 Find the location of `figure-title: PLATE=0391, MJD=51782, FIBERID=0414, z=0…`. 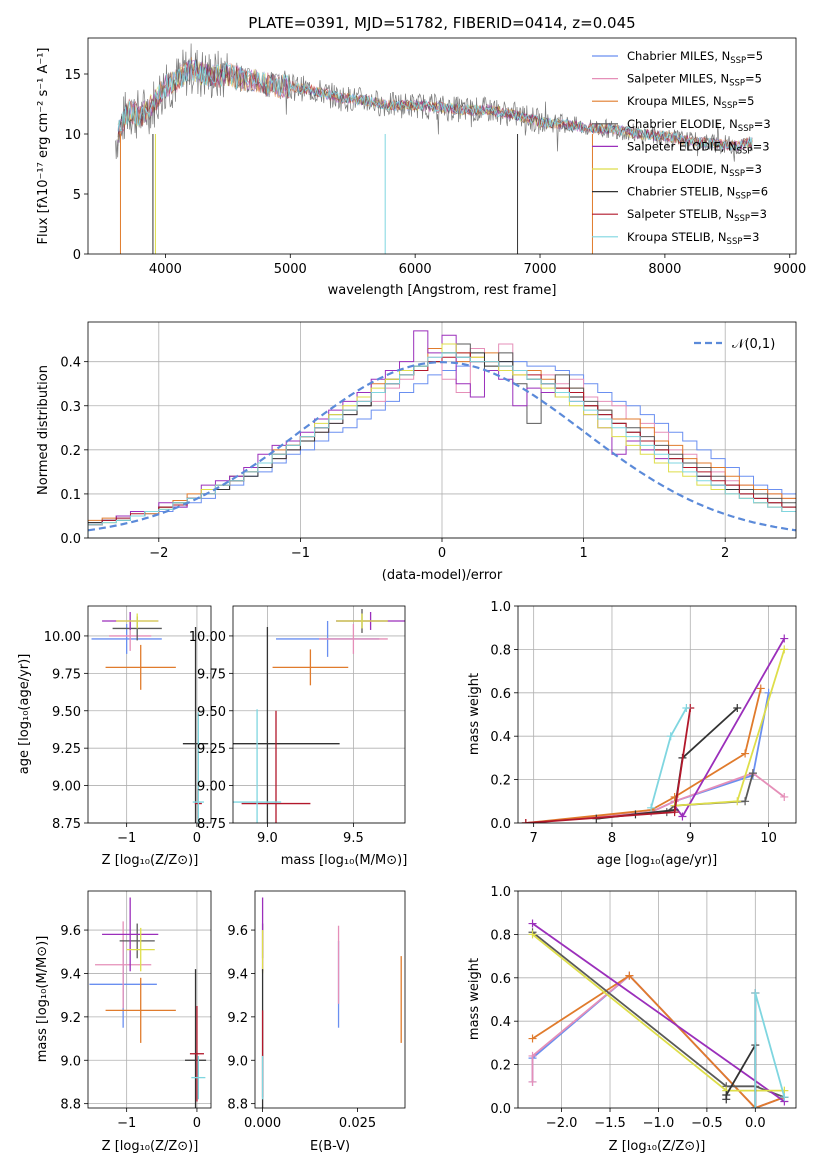

figure-title: PLATE=0391, MJD=51782, FIBERID=0414, z=0… is located at coordinates (441, 23).